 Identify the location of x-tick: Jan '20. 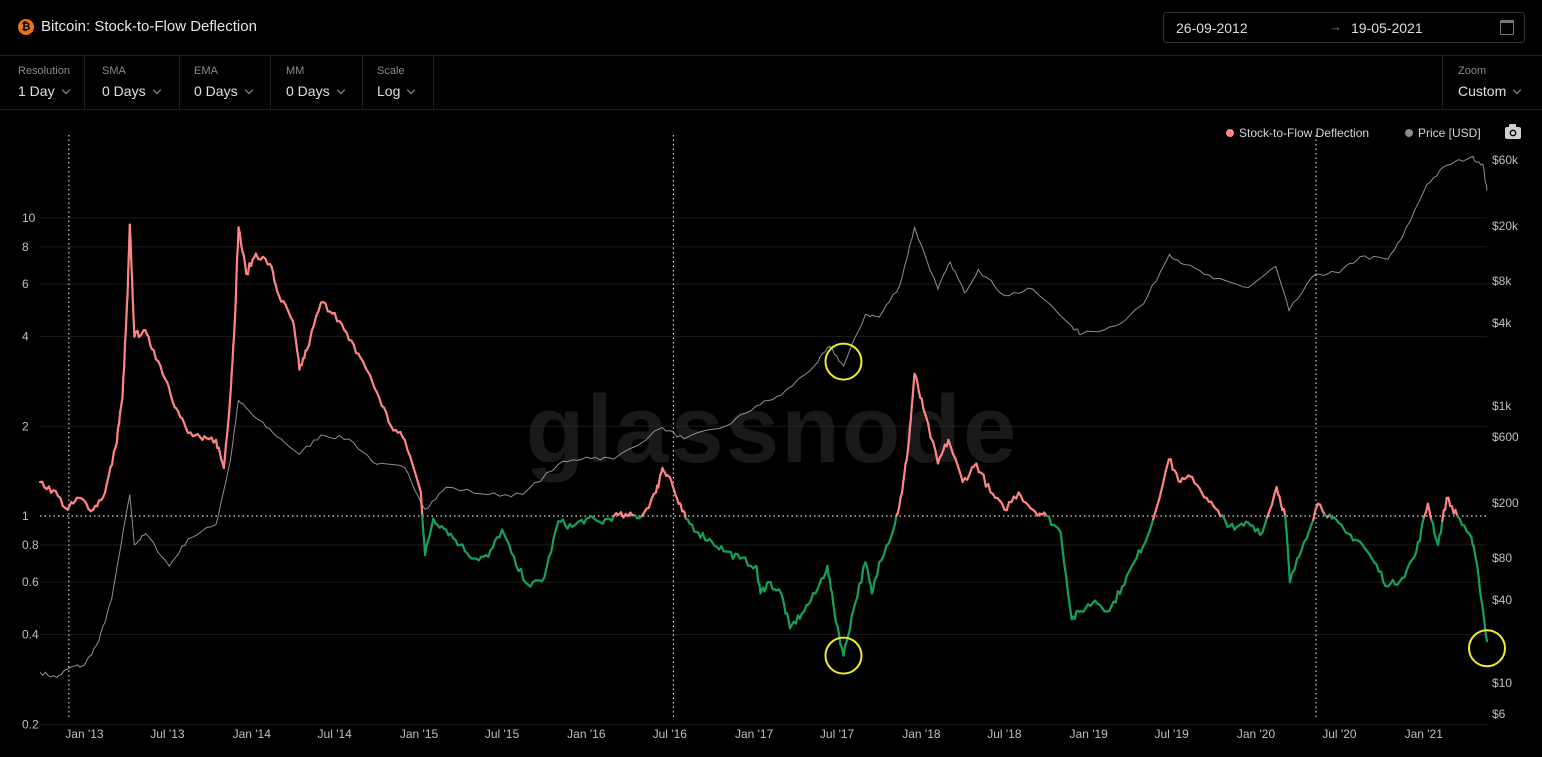
(1256, 734).